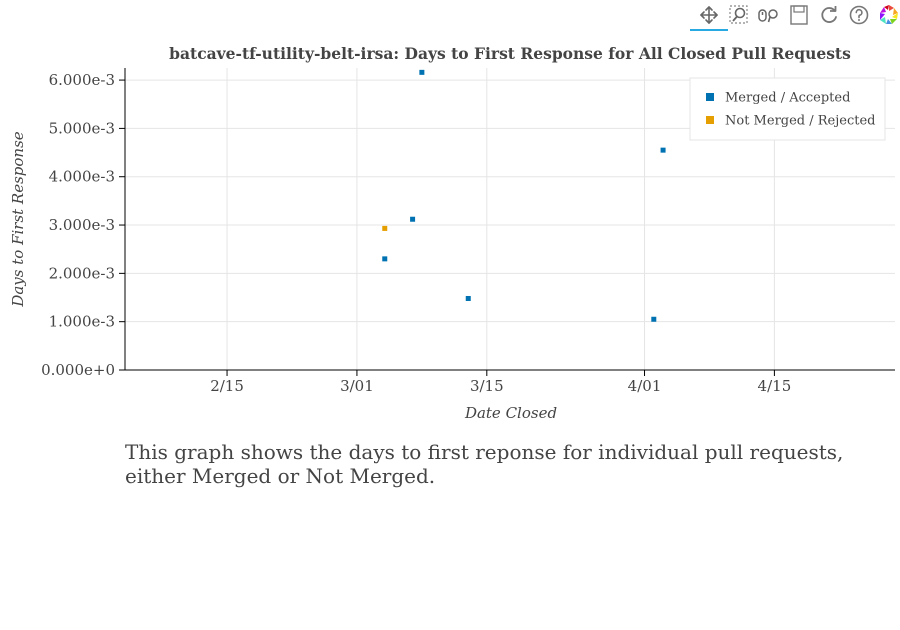 This screenshot has height=630, width=900. I want to click on bokeh-logo, so click(888, 15).